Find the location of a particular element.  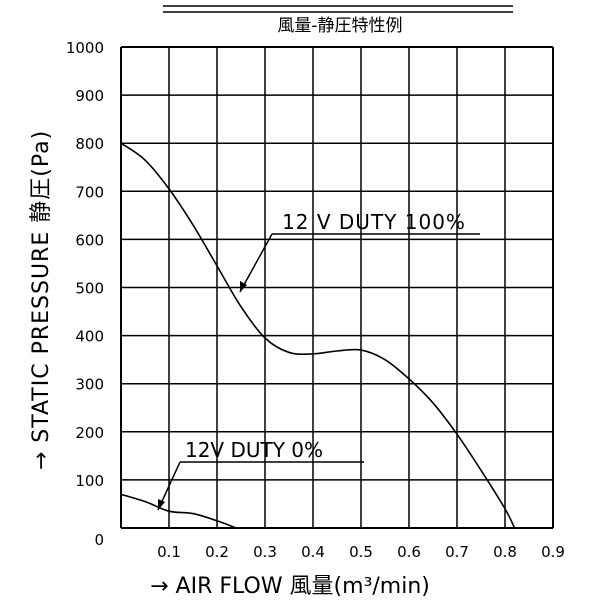

y-tick-label: 400 is located at coordinates (89, 337).